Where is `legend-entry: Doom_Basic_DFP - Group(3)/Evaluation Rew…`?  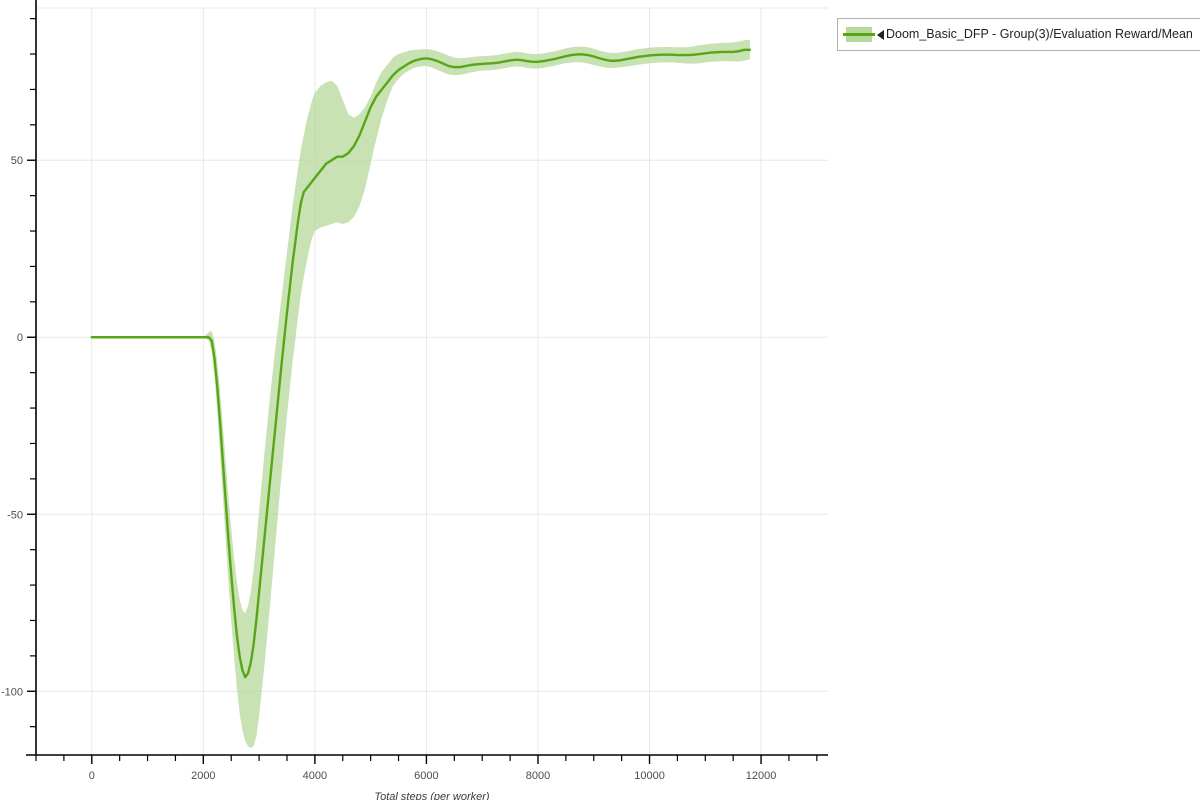 legend-entry: Doom_Basic_DFP - Group(3)/Evaluation Rew… is located at coordinates (1018, 34).